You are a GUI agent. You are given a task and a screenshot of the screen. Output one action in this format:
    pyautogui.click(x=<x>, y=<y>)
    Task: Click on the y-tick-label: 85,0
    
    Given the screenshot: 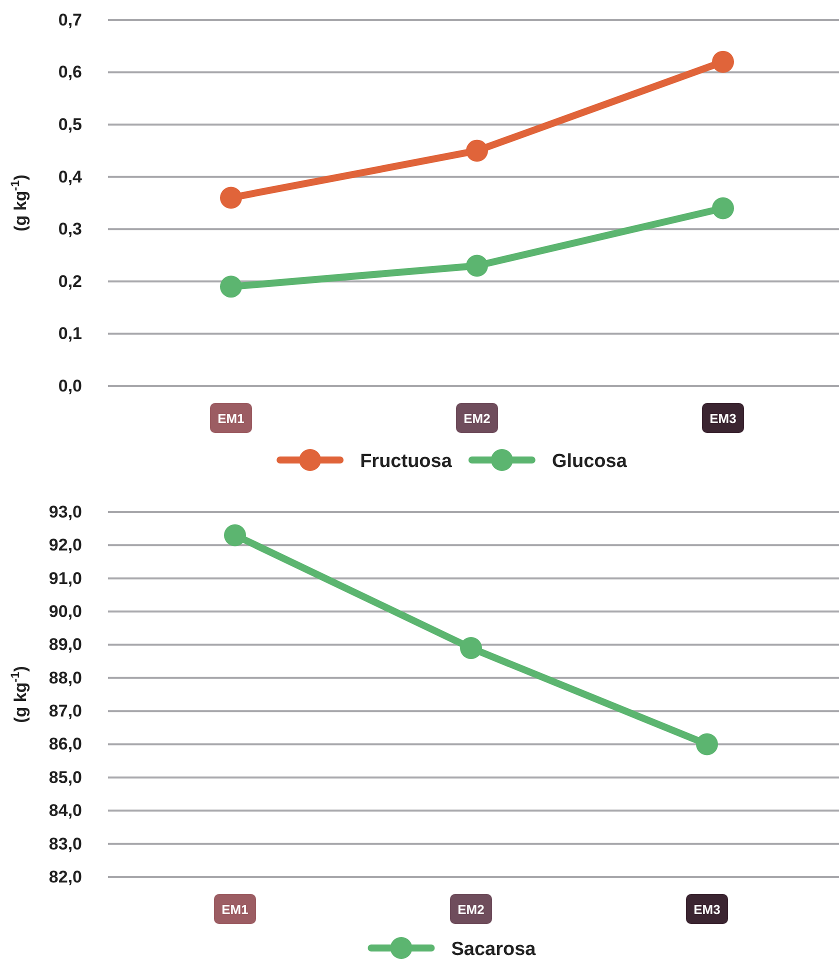 What is the action you would take?
    pyautogui.click(x=65, y=777)
    